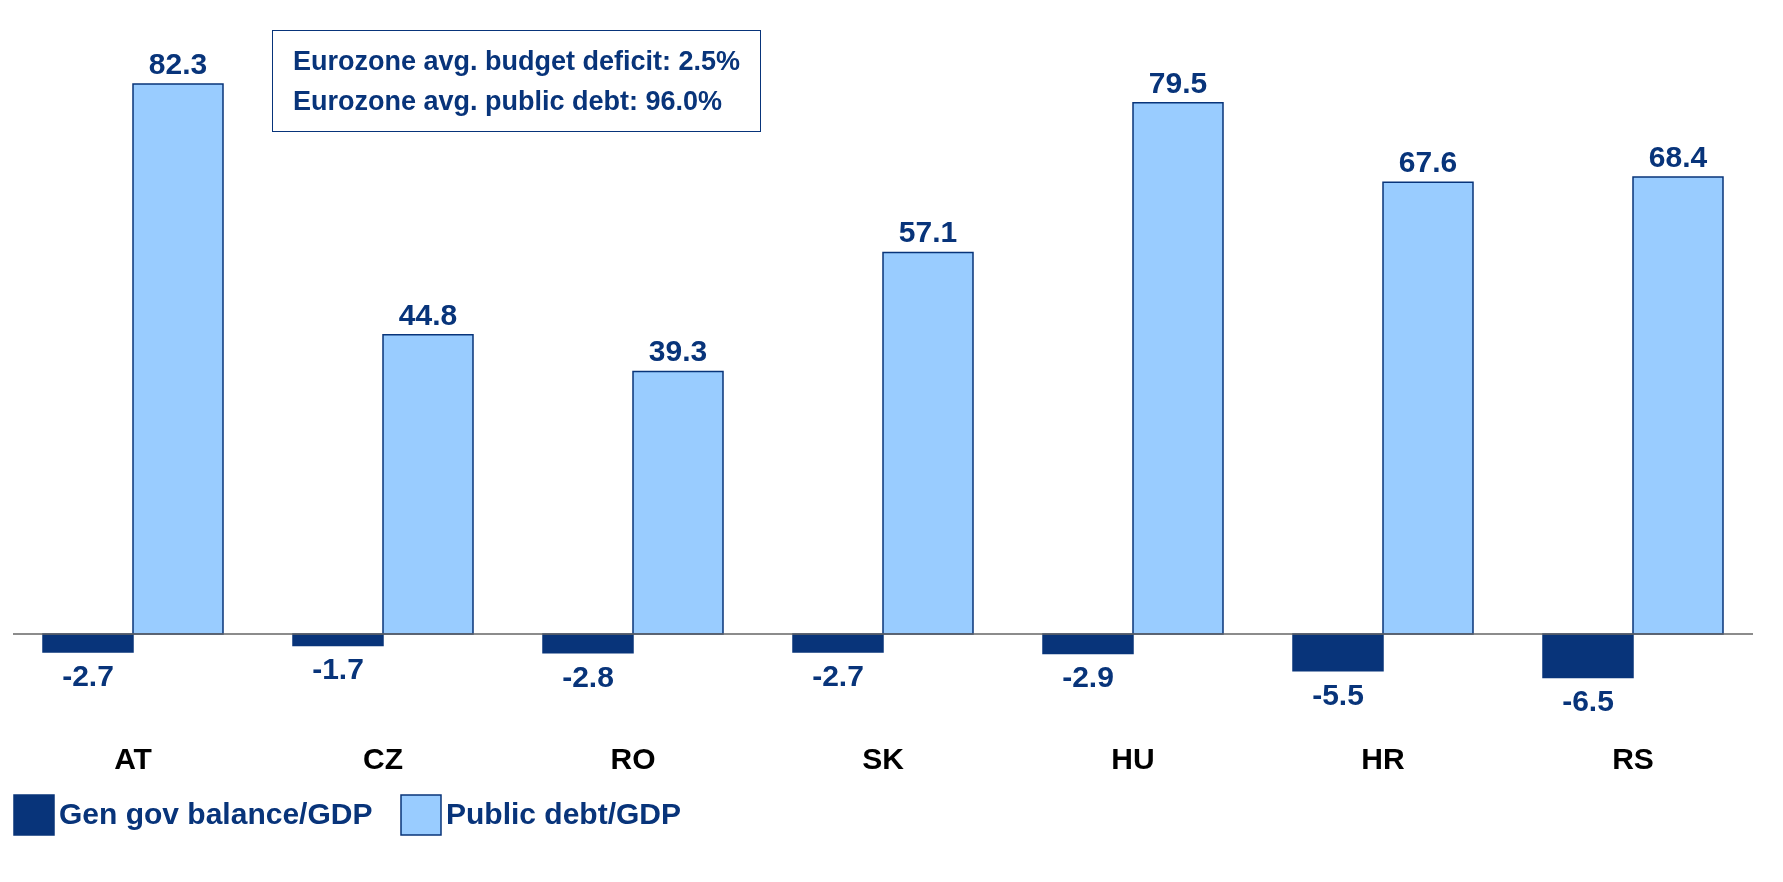 This screenshot has height=882, width=1783. Describe the element at coordinates (588, 676) in the screenshot. I see `data-label: -2.8` at that location.